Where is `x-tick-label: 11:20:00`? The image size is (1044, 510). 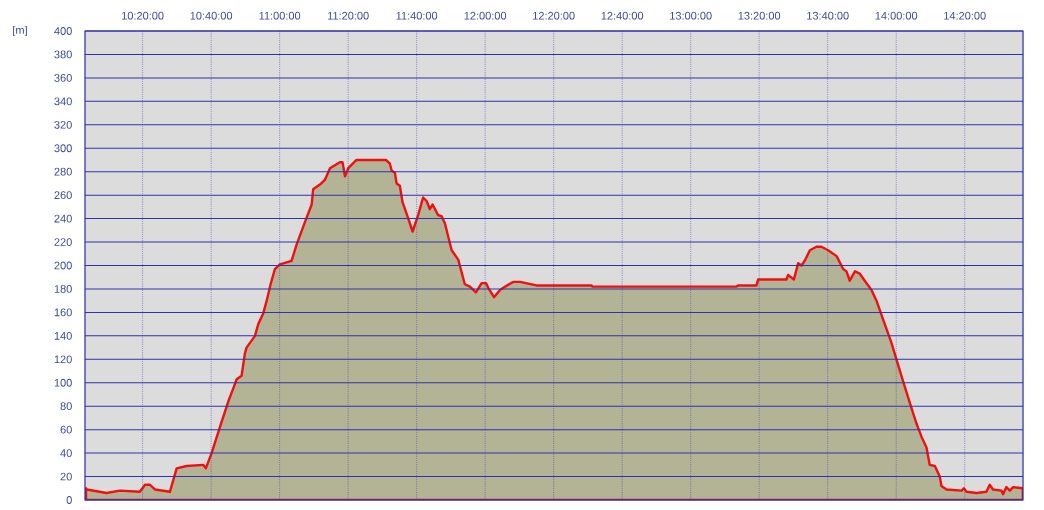 x-tick-label: 11:20:00 is located at coordinates (348, 15).